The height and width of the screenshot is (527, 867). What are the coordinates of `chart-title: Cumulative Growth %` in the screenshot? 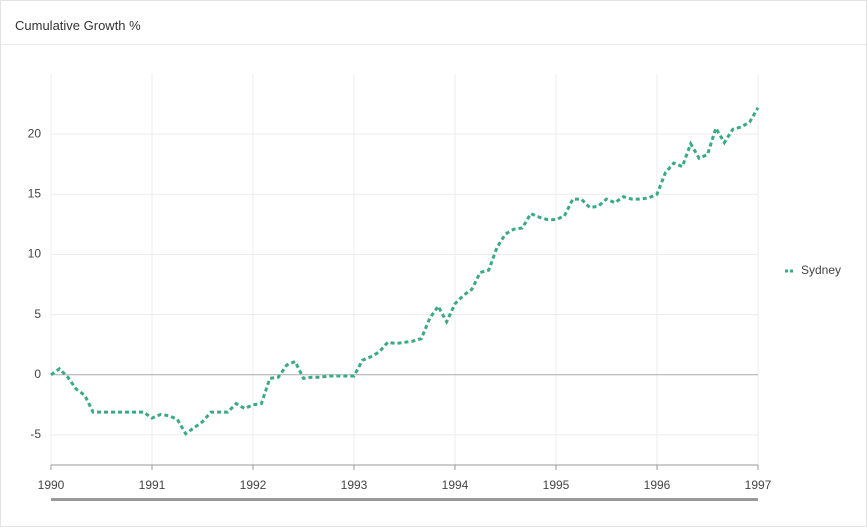 It's located at (78, 25).